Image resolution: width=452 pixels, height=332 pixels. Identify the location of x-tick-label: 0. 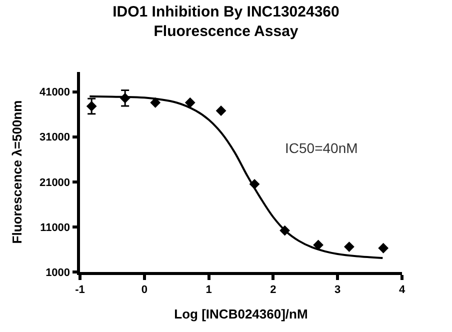
(144, 290).